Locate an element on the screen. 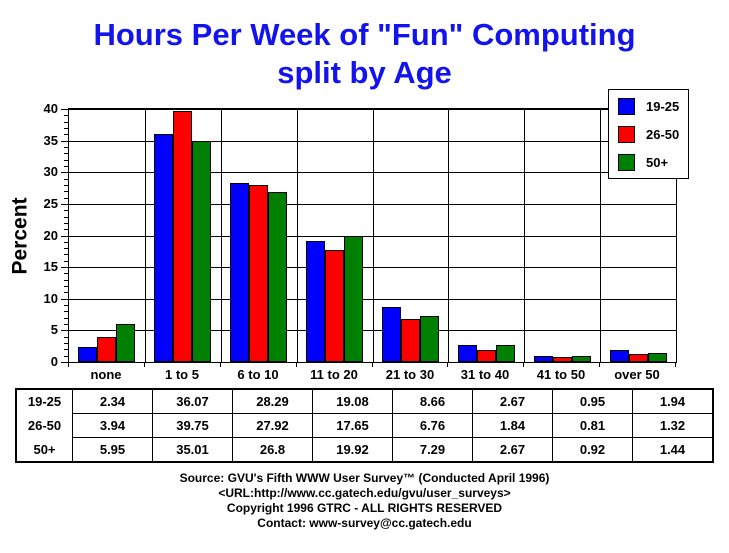 Image resolution: width=729 pixels, height=553 pixels. table-cell: 17.65 is located at coordinates (352, 425).